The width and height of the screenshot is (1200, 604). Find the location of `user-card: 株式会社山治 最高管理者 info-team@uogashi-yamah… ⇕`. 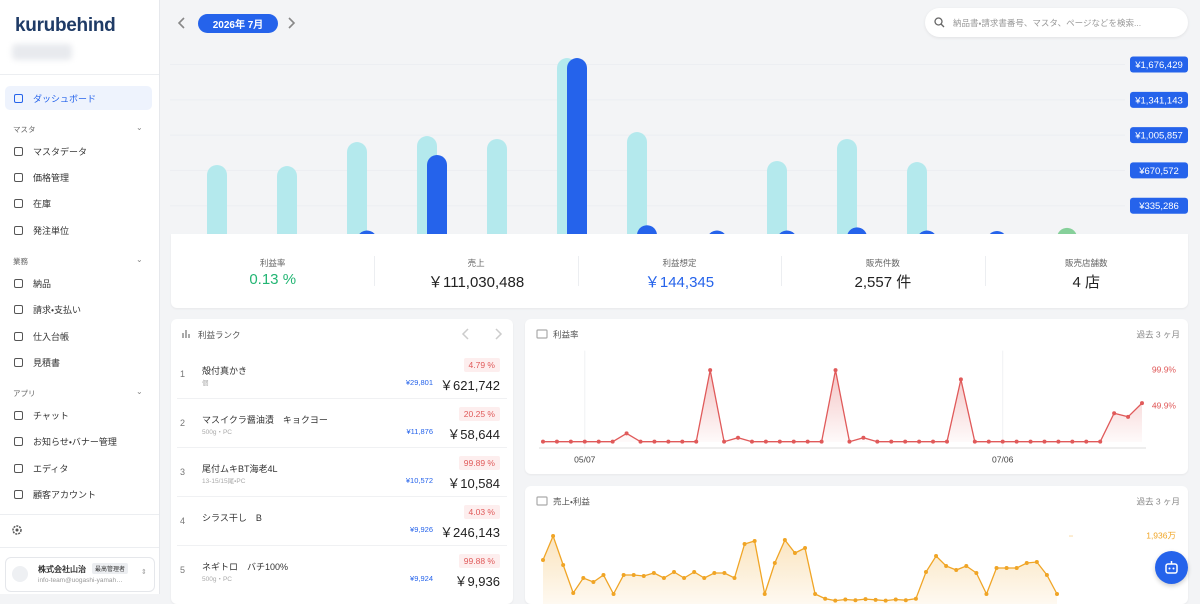

user-card: 株式会社山治 最高管理者 info-team@uogashi-yamah… ⇕ is located at coordinates (80, 574).